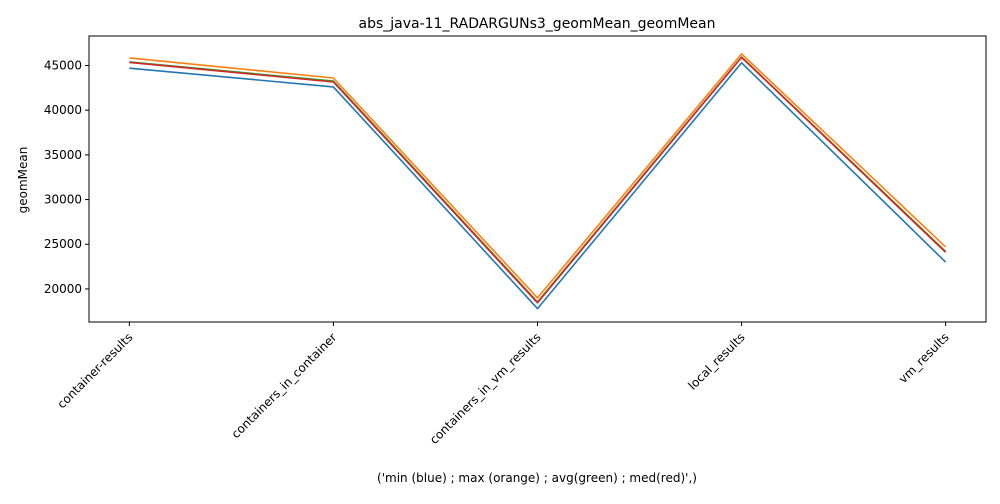 The width and height of the screenshot is (1000, 504). Describe the element at coordinates (537, 24) in the screenshot. I see `chart-title: abs_java-11_RADARGUNs3_geomMean_geomMean` at that location.